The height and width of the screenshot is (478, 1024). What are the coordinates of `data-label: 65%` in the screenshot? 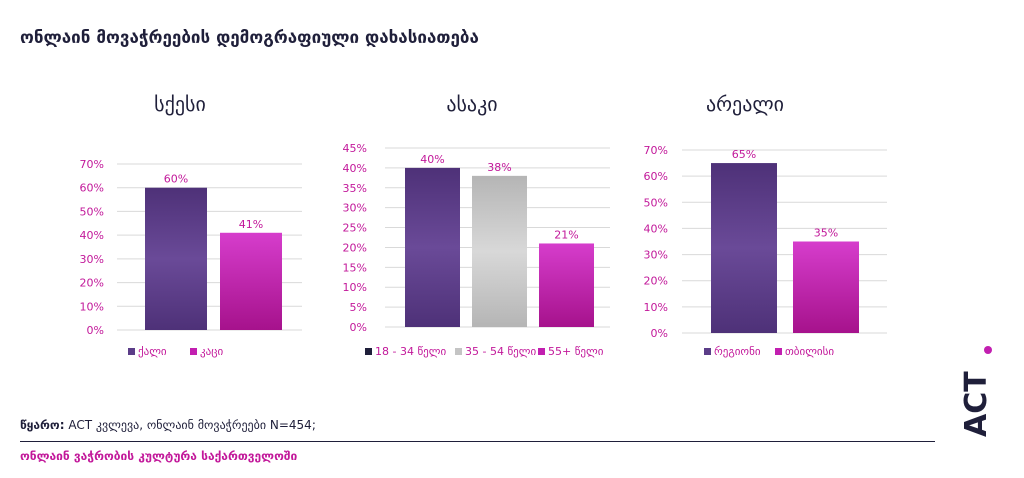 It's located at (744, 154).